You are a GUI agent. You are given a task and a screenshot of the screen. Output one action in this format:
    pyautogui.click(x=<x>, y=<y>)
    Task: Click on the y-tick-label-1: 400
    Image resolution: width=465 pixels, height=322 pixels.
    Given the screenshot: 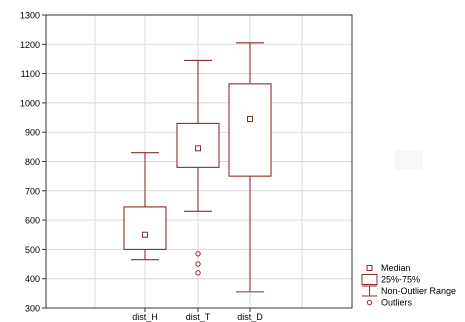 What is the action you would take?
    pyautogui.click(x=32, y=279)
    